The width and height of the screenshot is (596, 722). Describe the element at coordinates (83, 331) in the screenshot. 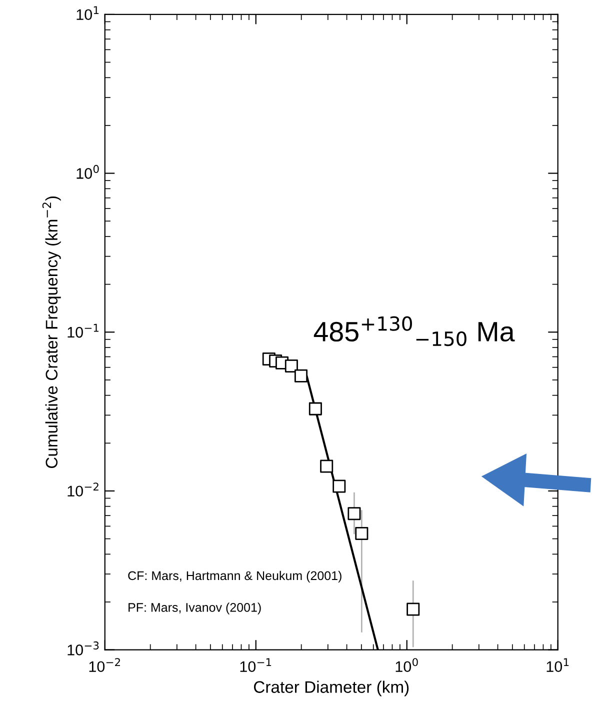

I see `y-tick-label: 10$^{−1}$` at that location.